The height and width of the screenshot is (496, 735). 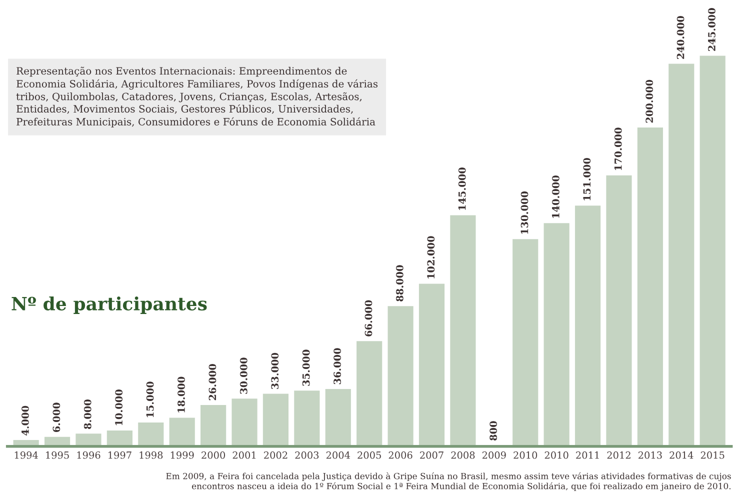 I want to click on data-label: 36.000, so click(x=337, y=366).